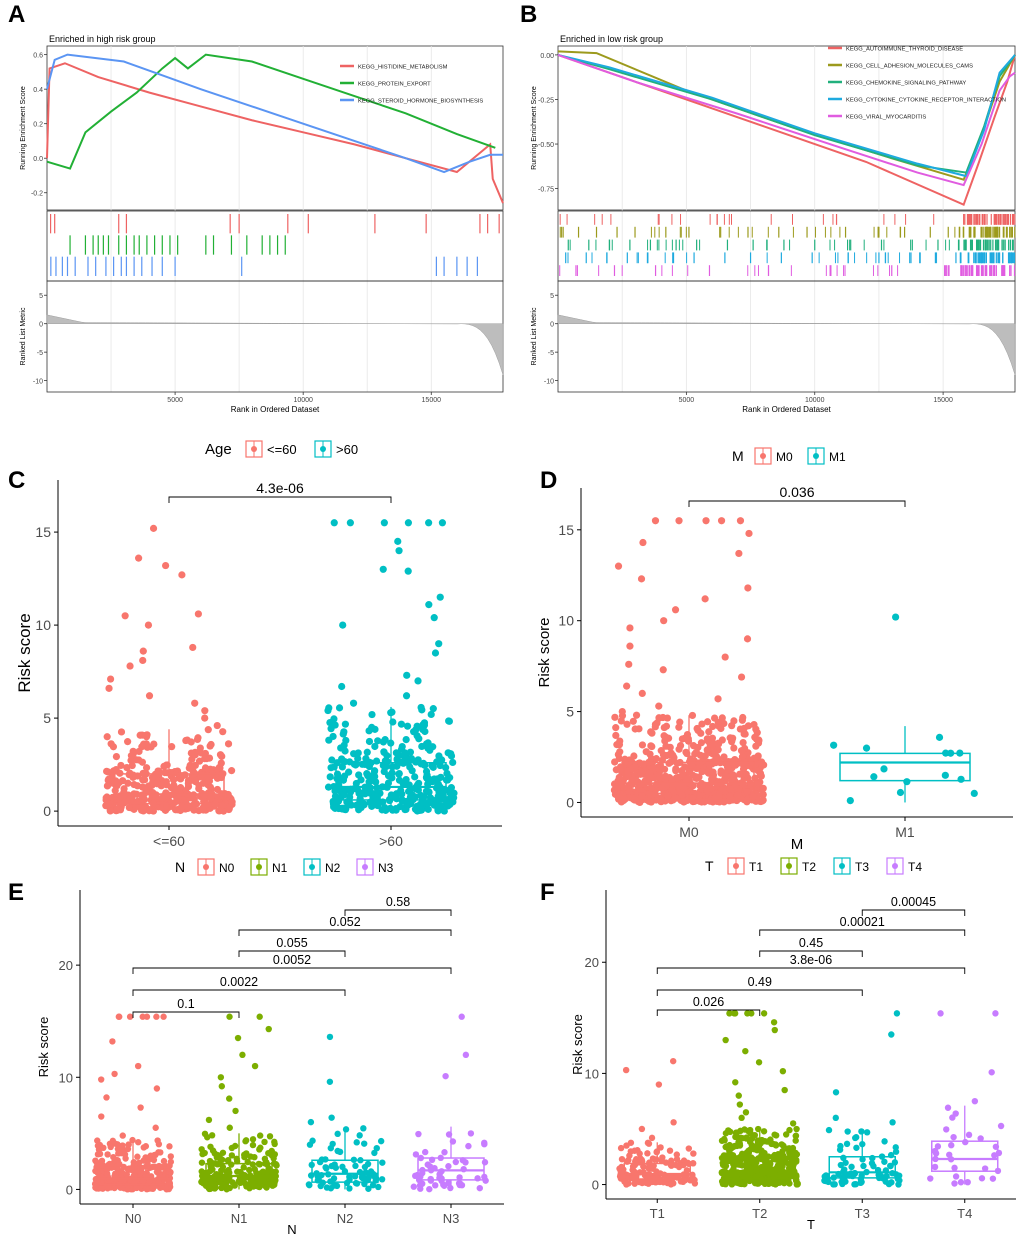 The width and height of the screenshot is (1020, 1243). What do you see at coordinates (303, 400) in the screenshot?
I see `x-tick-label: 10000` at bounding box center [303, 400].